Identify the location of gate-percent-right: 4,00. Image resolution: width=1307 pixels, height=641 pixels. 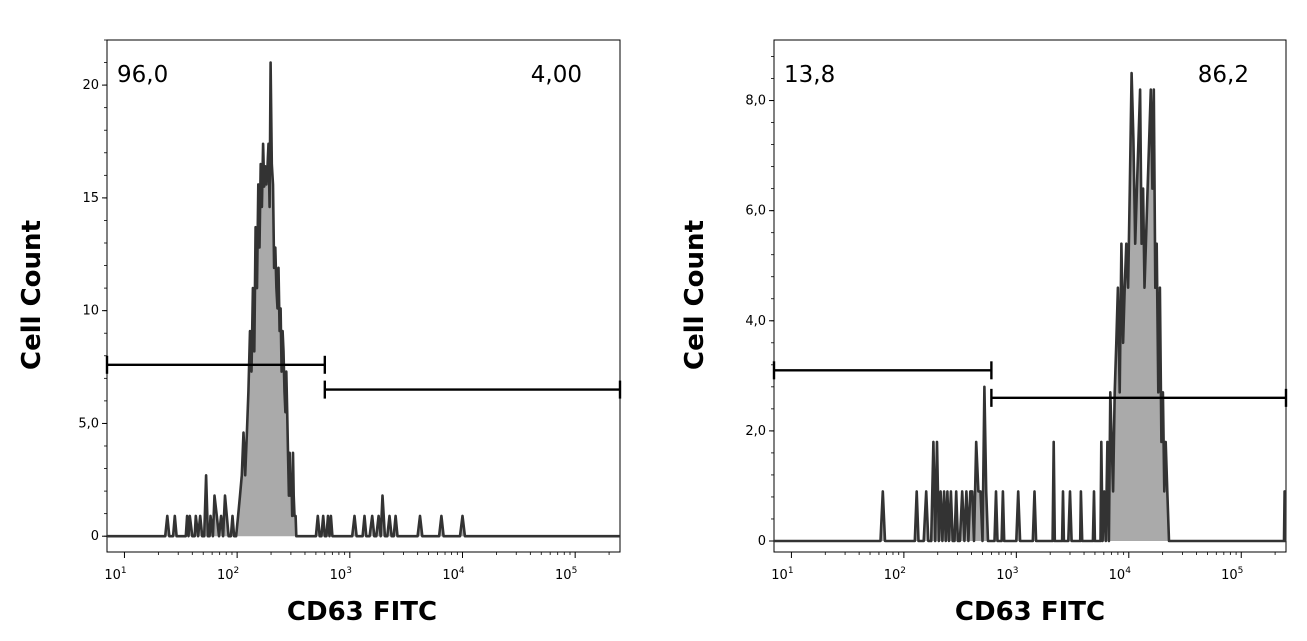
(556, 75).